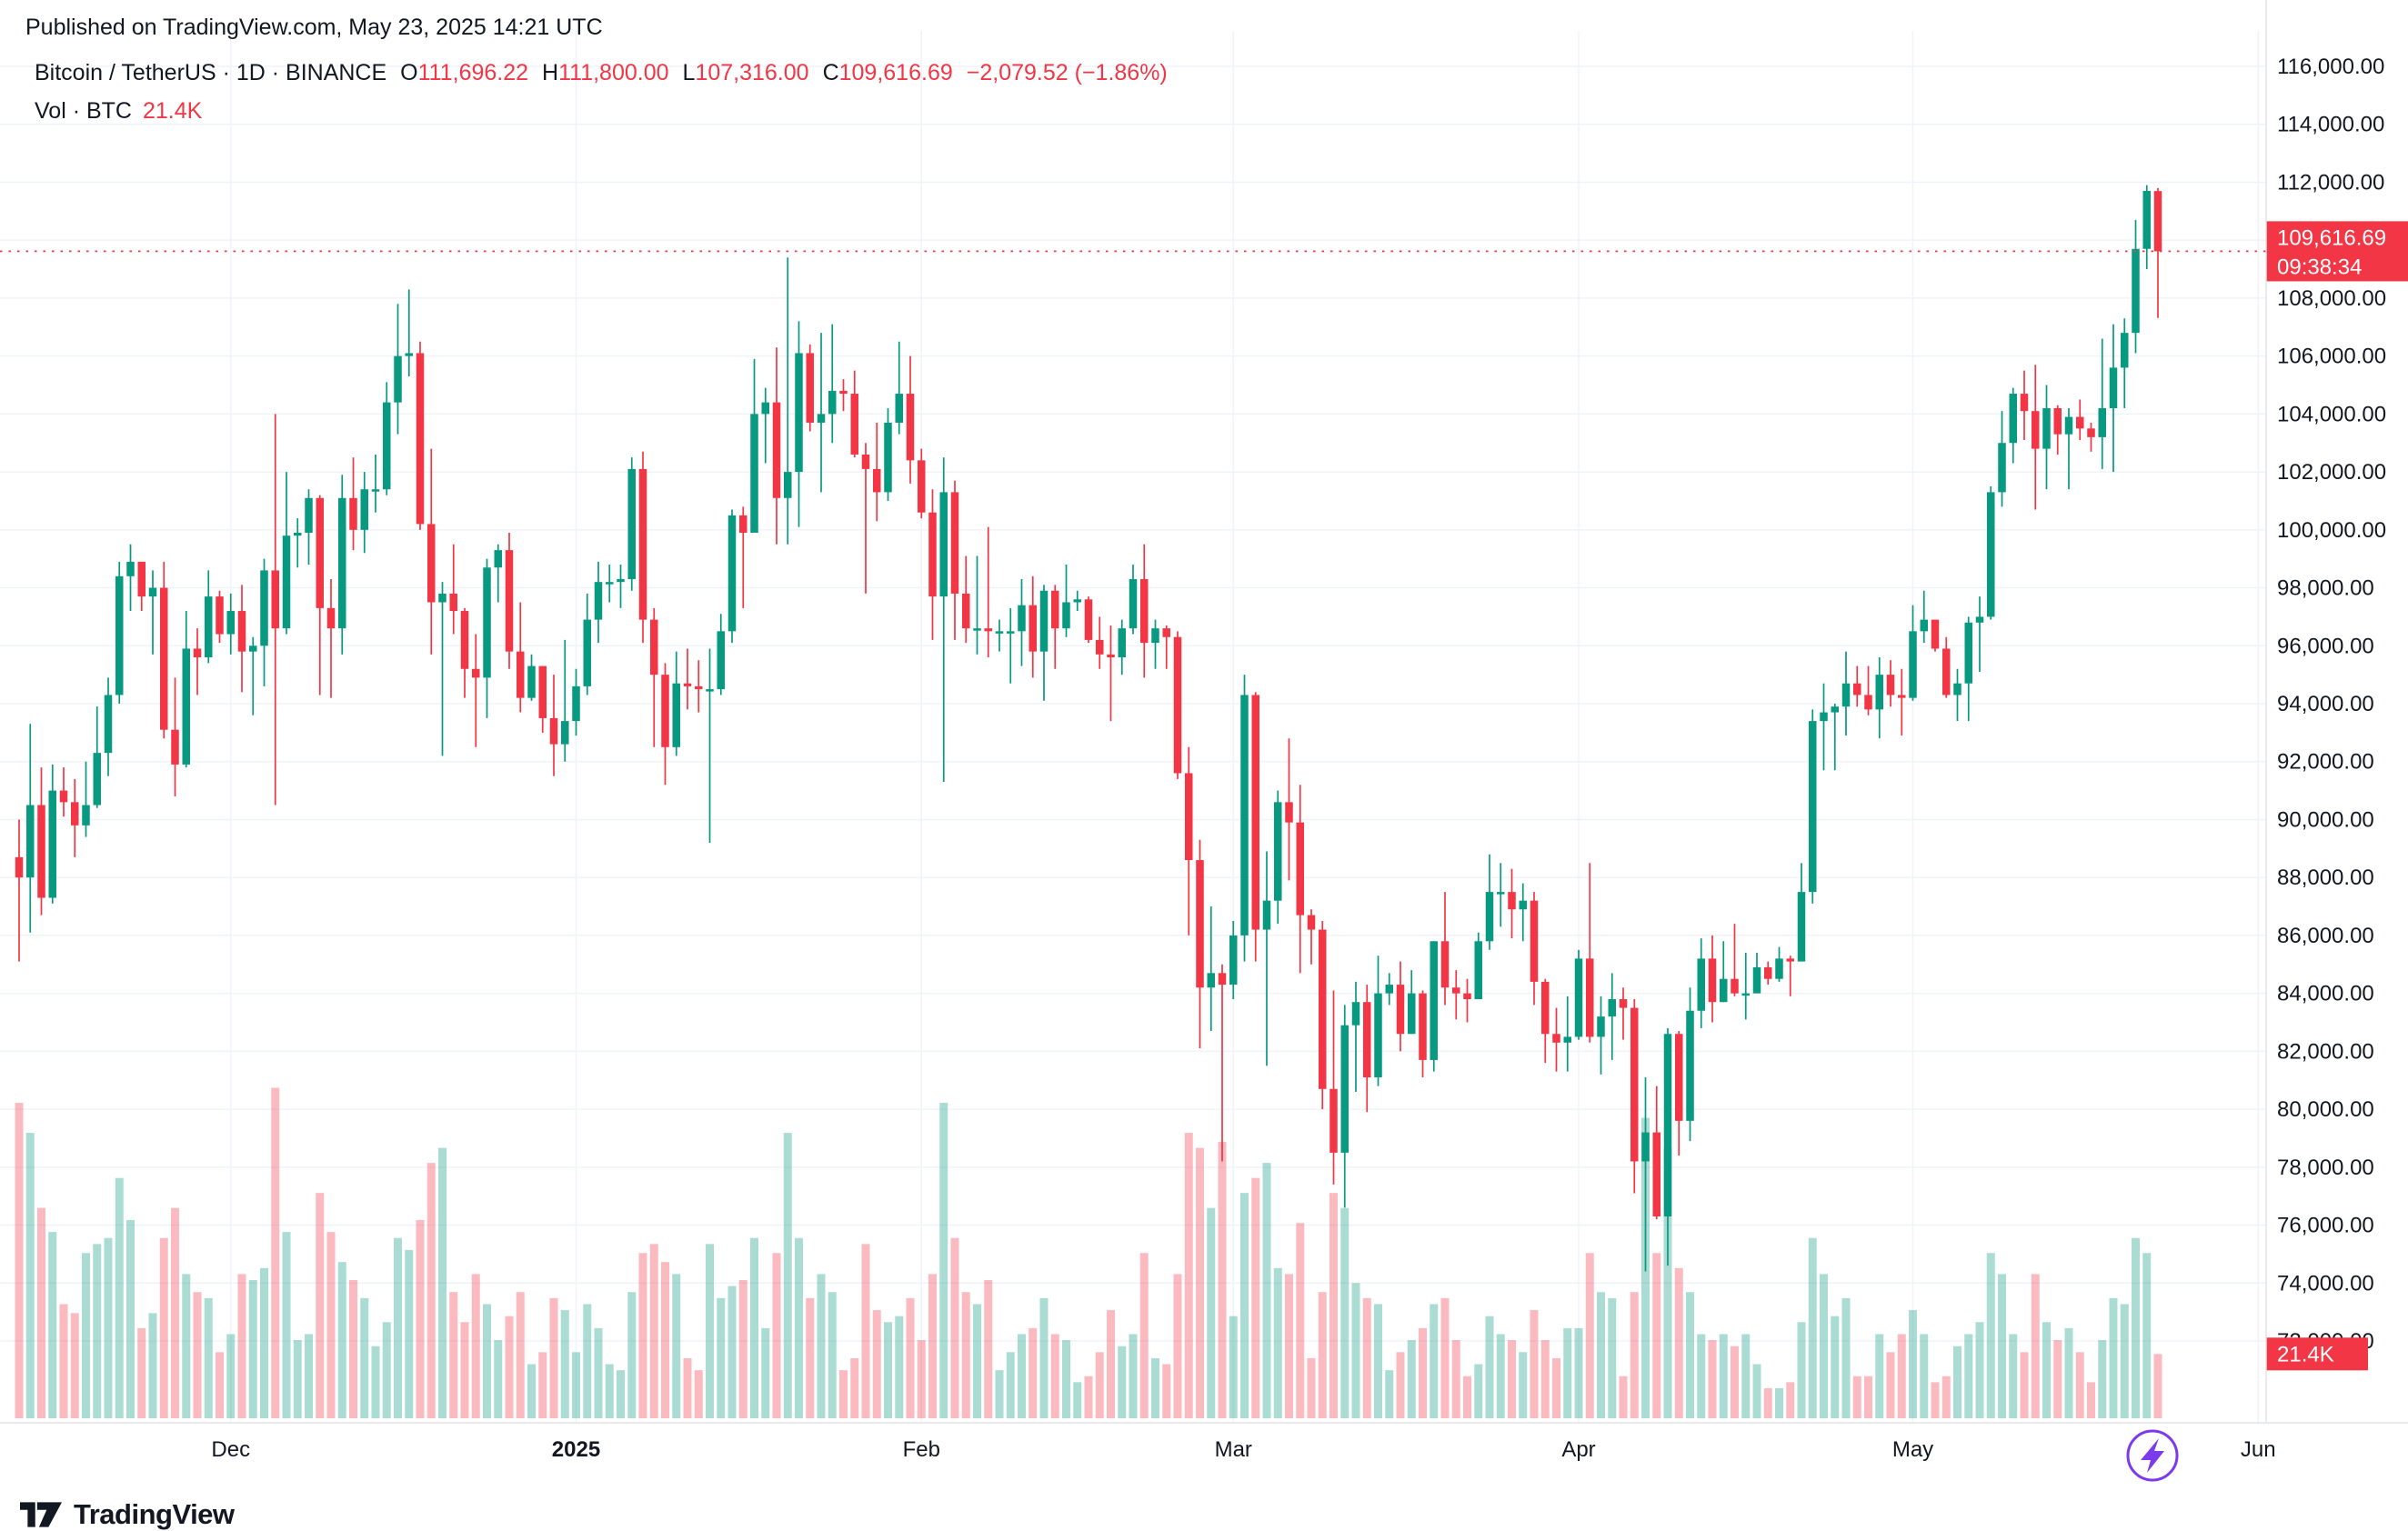 The image size is (2408, 1531). I want to click on y-axis-label: 92,000.00, so click(2325, 762).